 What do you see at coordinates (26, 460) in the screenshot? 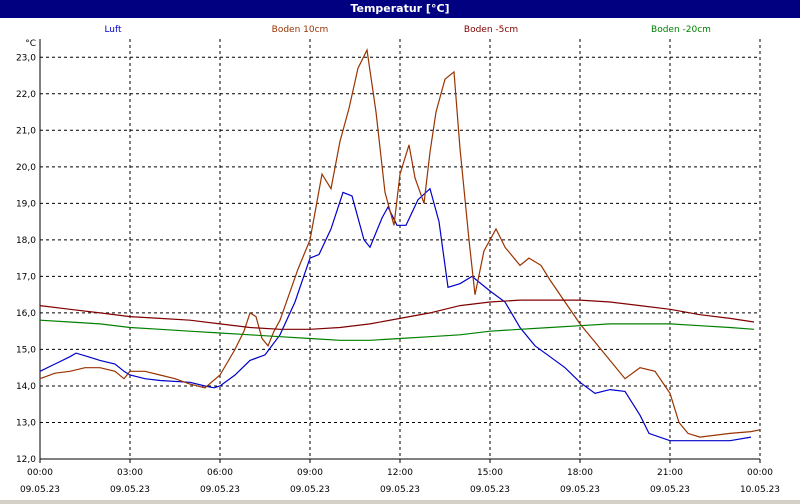
I see `y-tick-label: 12,0` at bounding box center [26, 460].